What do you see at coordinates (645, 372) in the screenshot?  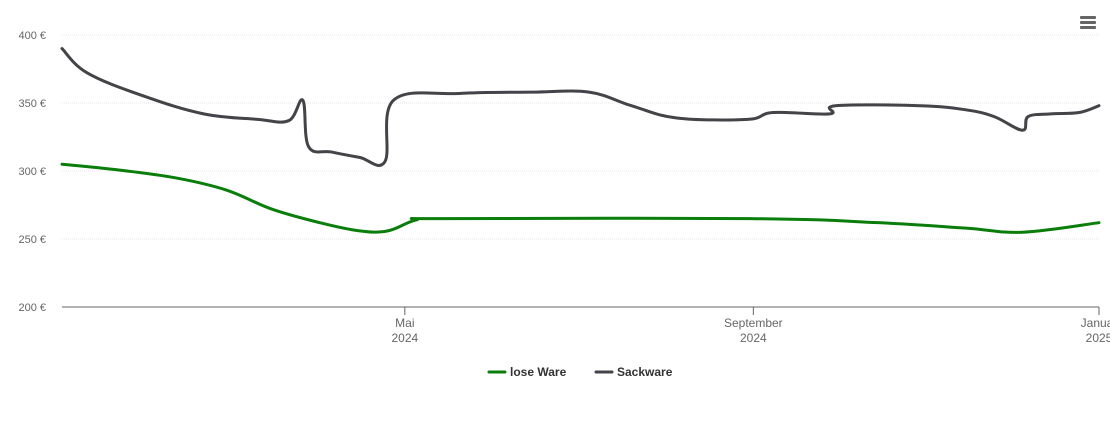 I see `legend-label: Sackware` at bounding box center [645, 372].